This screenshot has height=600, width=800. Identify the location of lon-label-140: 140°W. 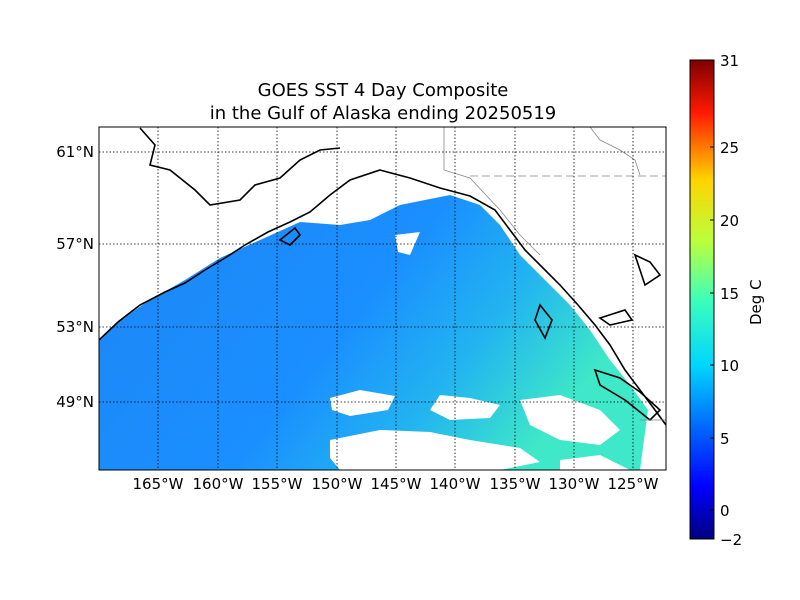
(455, 484).